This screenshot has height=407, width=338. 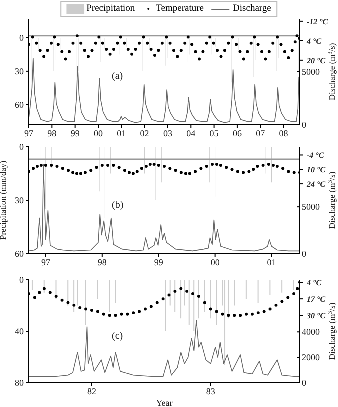 What do you see at coordinates (316, 185) in the screenshot?
I see `y2-tick-label: 24 °C` at bounding box center [316, 185].